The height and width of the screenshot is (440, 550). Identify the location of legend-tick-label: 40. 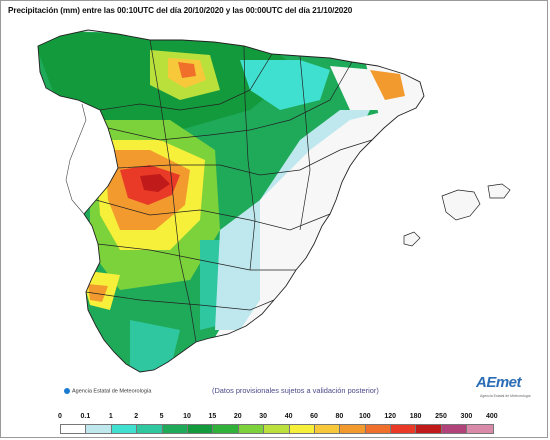
(288, 416).